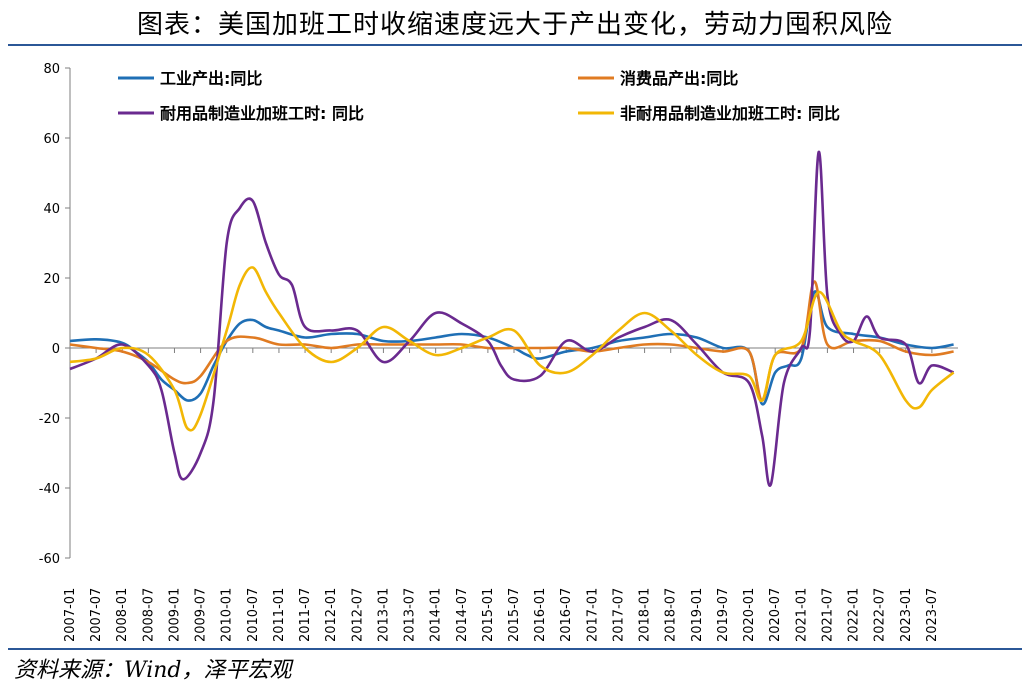 This screenshot has width=1030, height=687. I want to click on x-tick-label: 2017-01, so click(592, 615).